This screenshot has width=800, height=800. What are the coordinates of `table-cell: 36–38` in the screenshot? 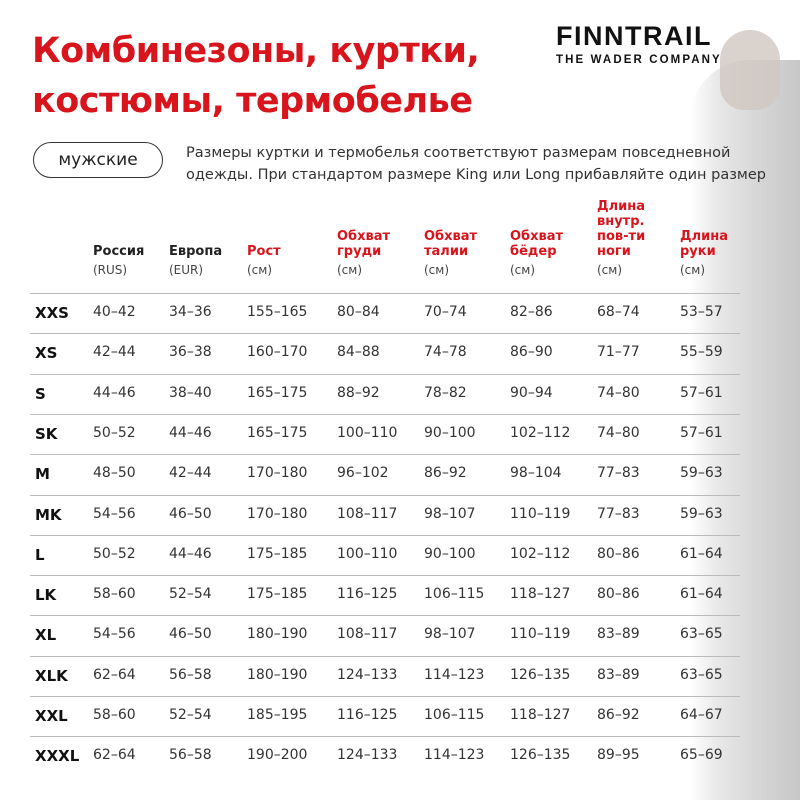 It's located at (190, 352).